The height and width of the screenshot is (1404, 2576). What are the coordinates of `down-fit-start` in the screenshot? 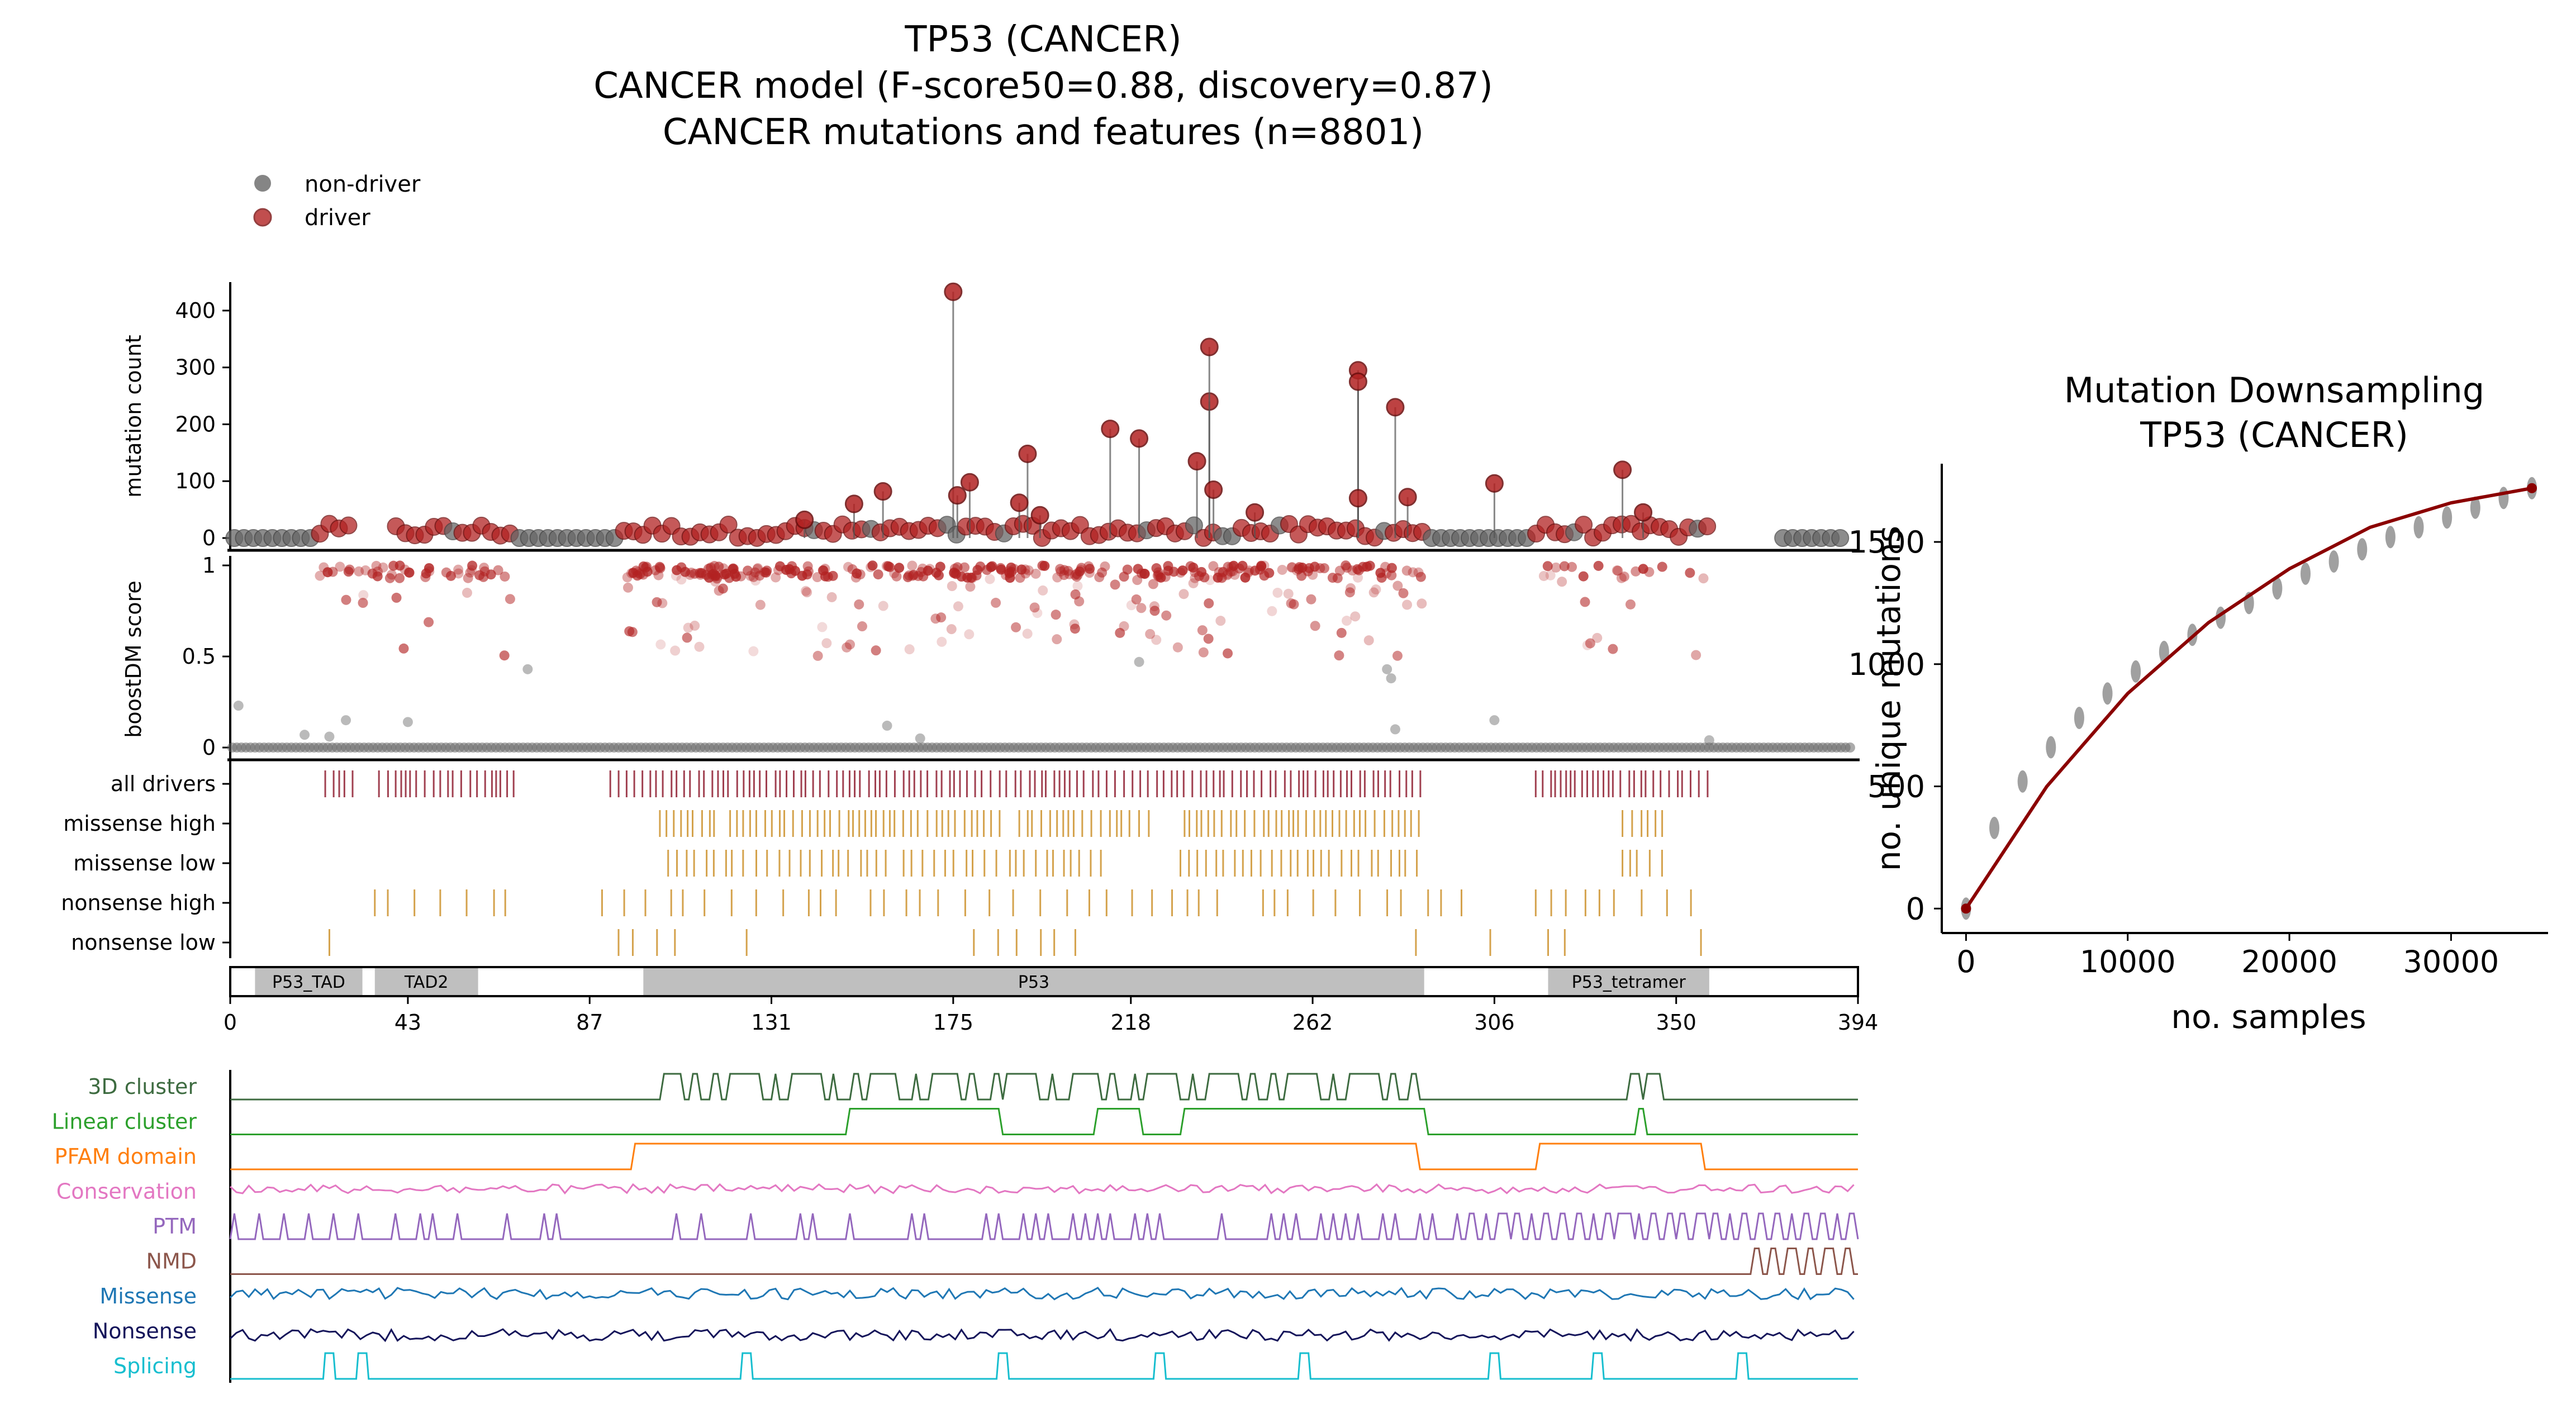 It's located at (1966, 908).